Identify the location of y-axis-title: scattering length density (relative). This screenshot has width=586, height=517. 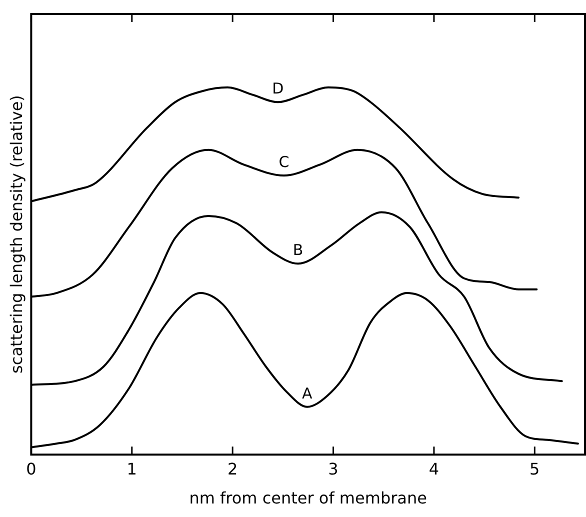
(16, 234).